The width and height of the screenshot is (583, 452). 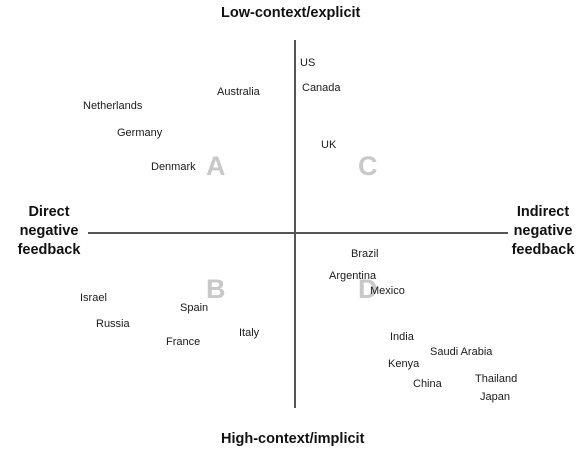 What do you see at coordinates (308, 63) in the screenshot?
I see `country-us: US` at bounding box center [308, 63].